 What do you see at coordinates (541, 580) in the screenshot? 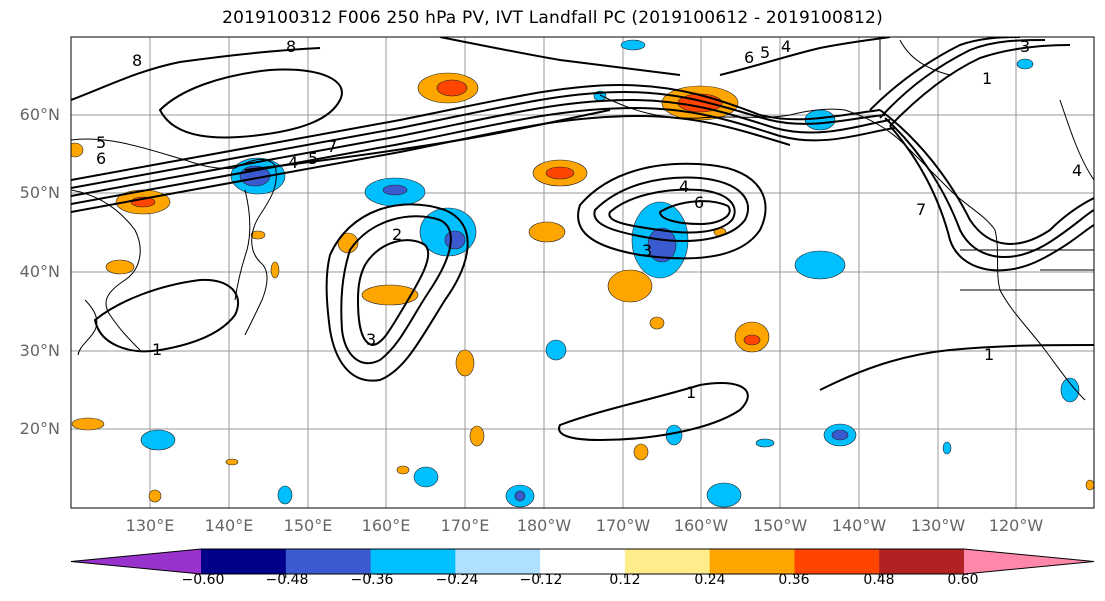
I see `colorbar-tick-label: −0.12` at bounding box center [541, 580].